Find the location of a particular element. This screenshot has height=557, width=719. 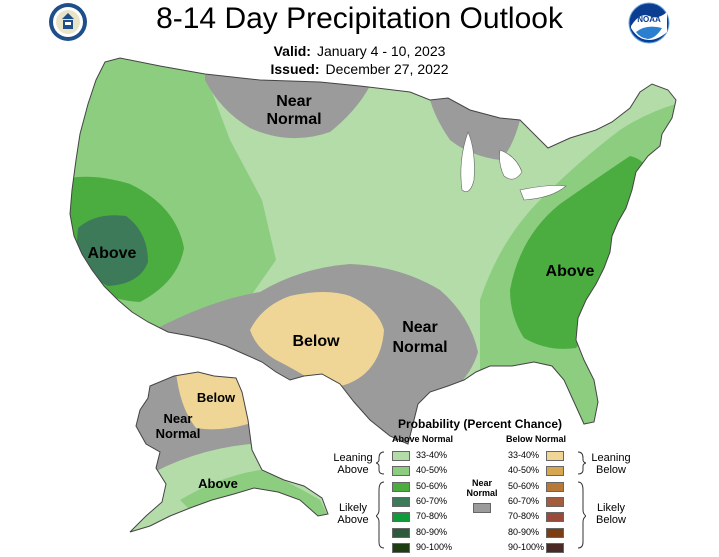

legend-above-bin-label: 33-40% is located at coordinates (432, 455).